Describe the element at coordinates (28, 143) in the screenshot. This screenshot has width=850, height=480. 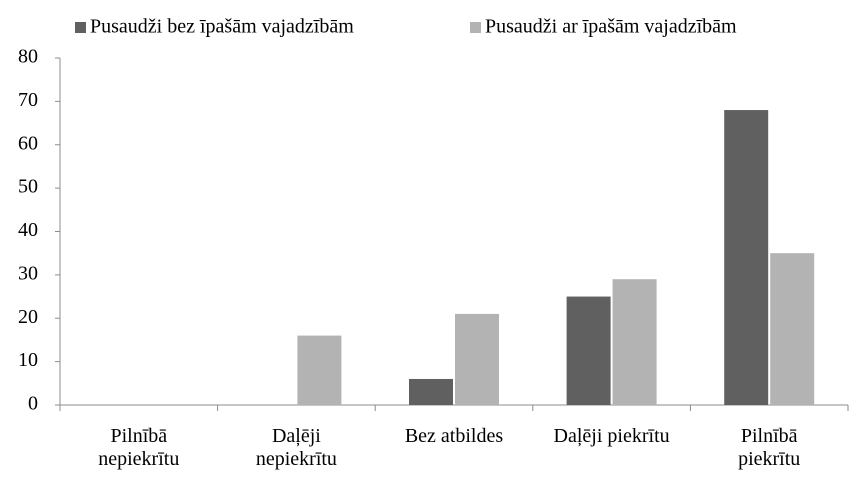
I see `y-tick-label: 60` at that location.